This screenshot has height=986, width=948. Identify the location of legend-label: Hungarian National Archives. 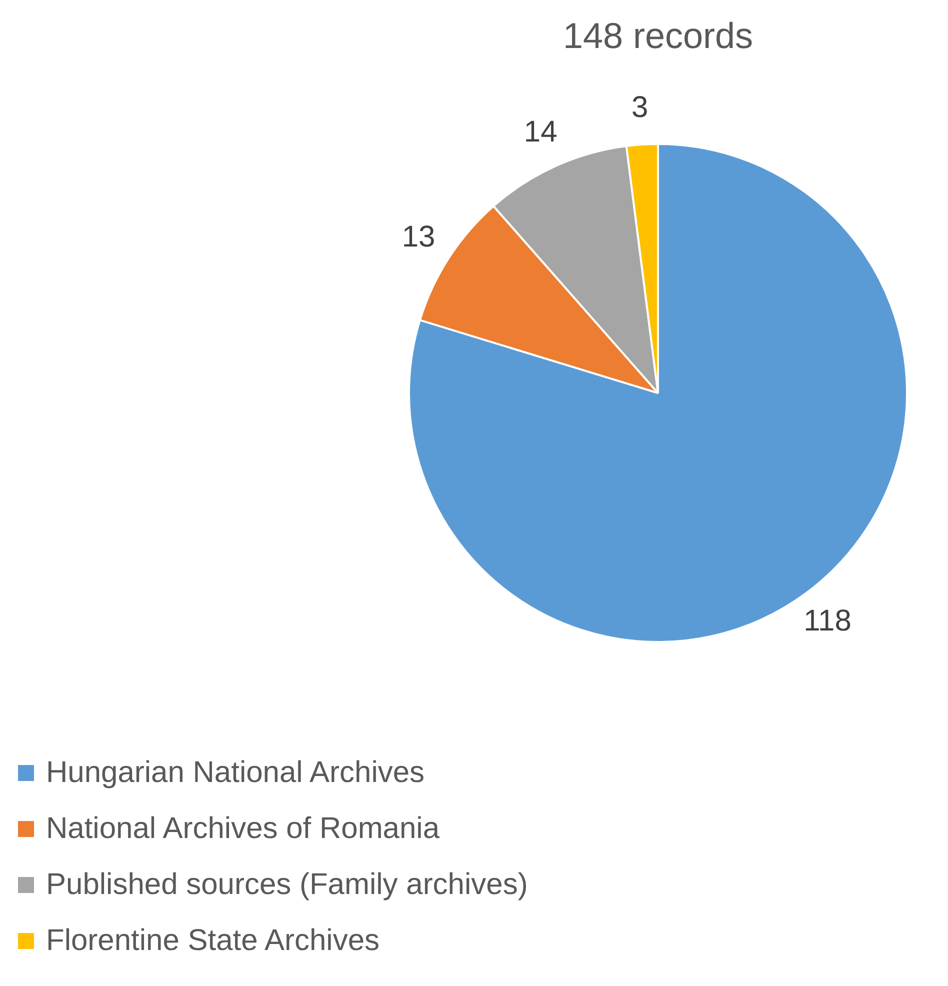
(235, 773).